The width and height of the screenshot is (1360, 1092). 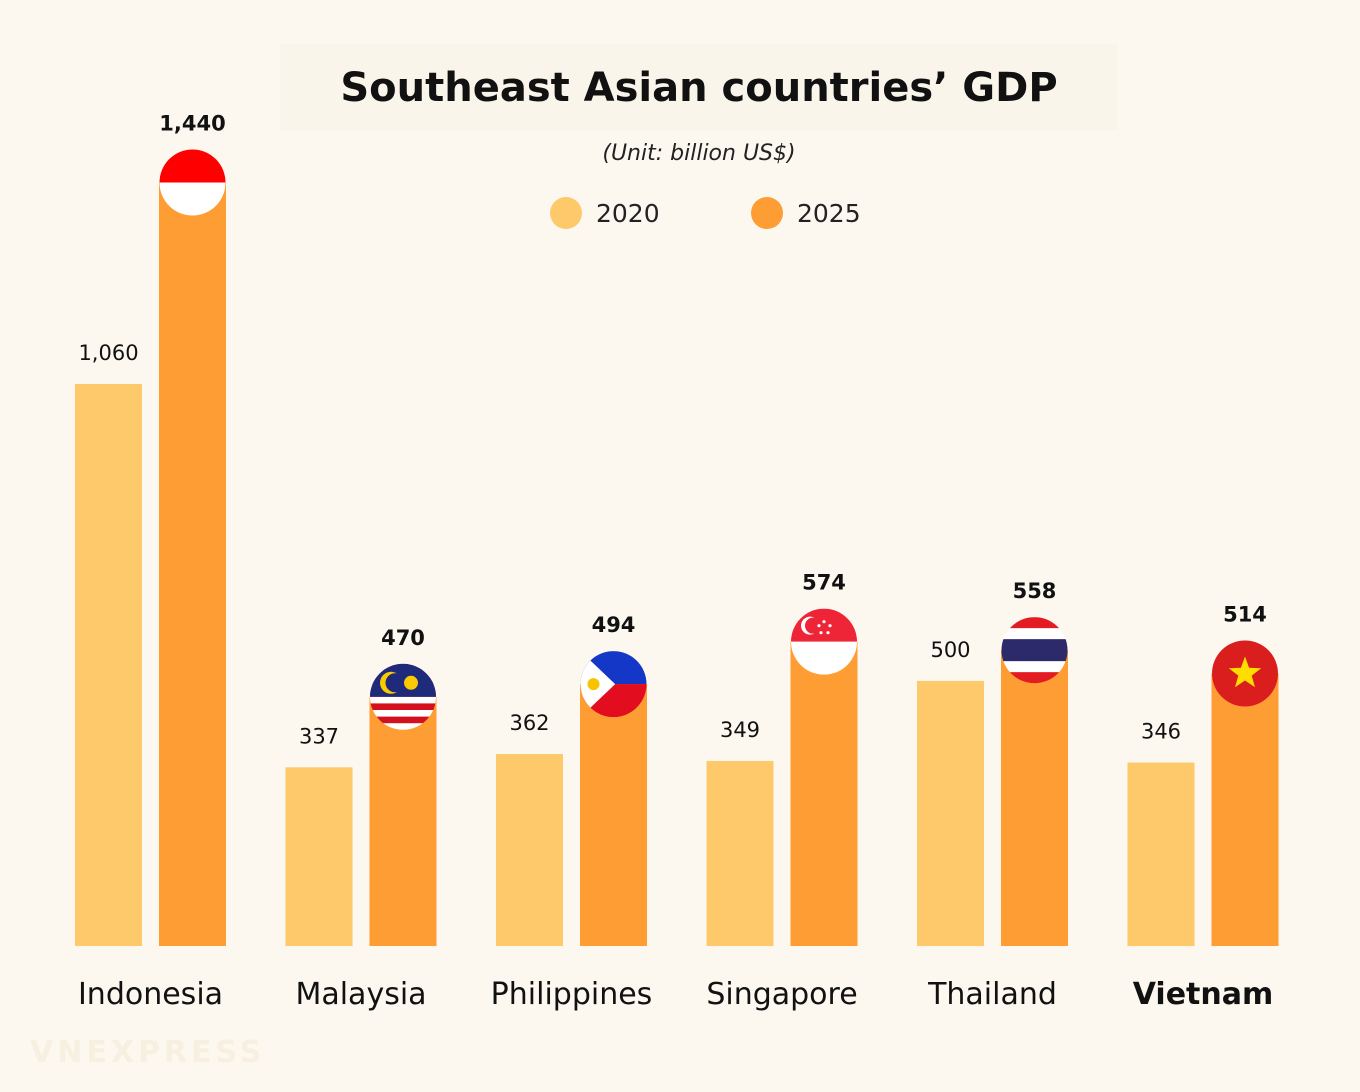 I want to click on legend-swatch-2020, so click(x=566, y=213).